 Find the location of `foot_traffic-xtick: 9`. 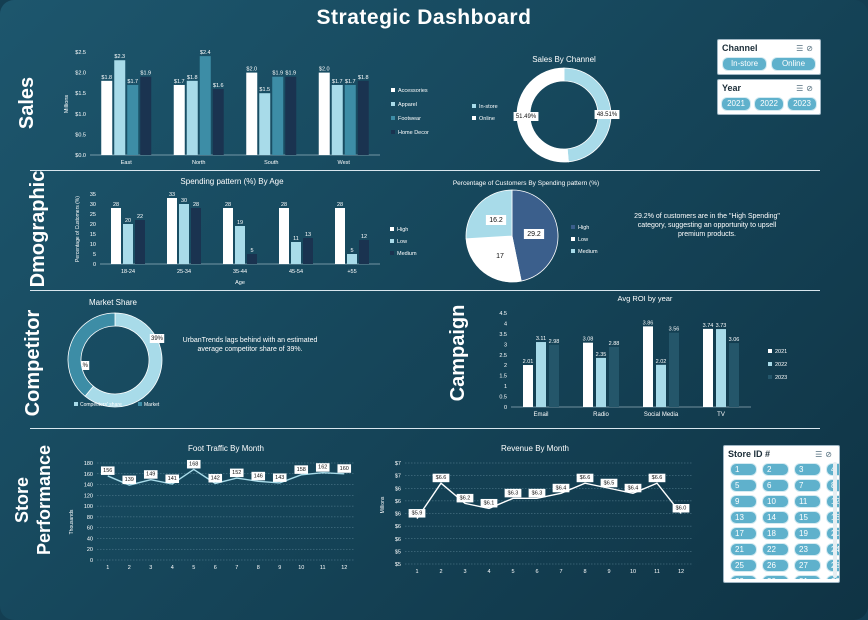

foot_traffic-xtick: 9 is located at coordinates (279, 568).